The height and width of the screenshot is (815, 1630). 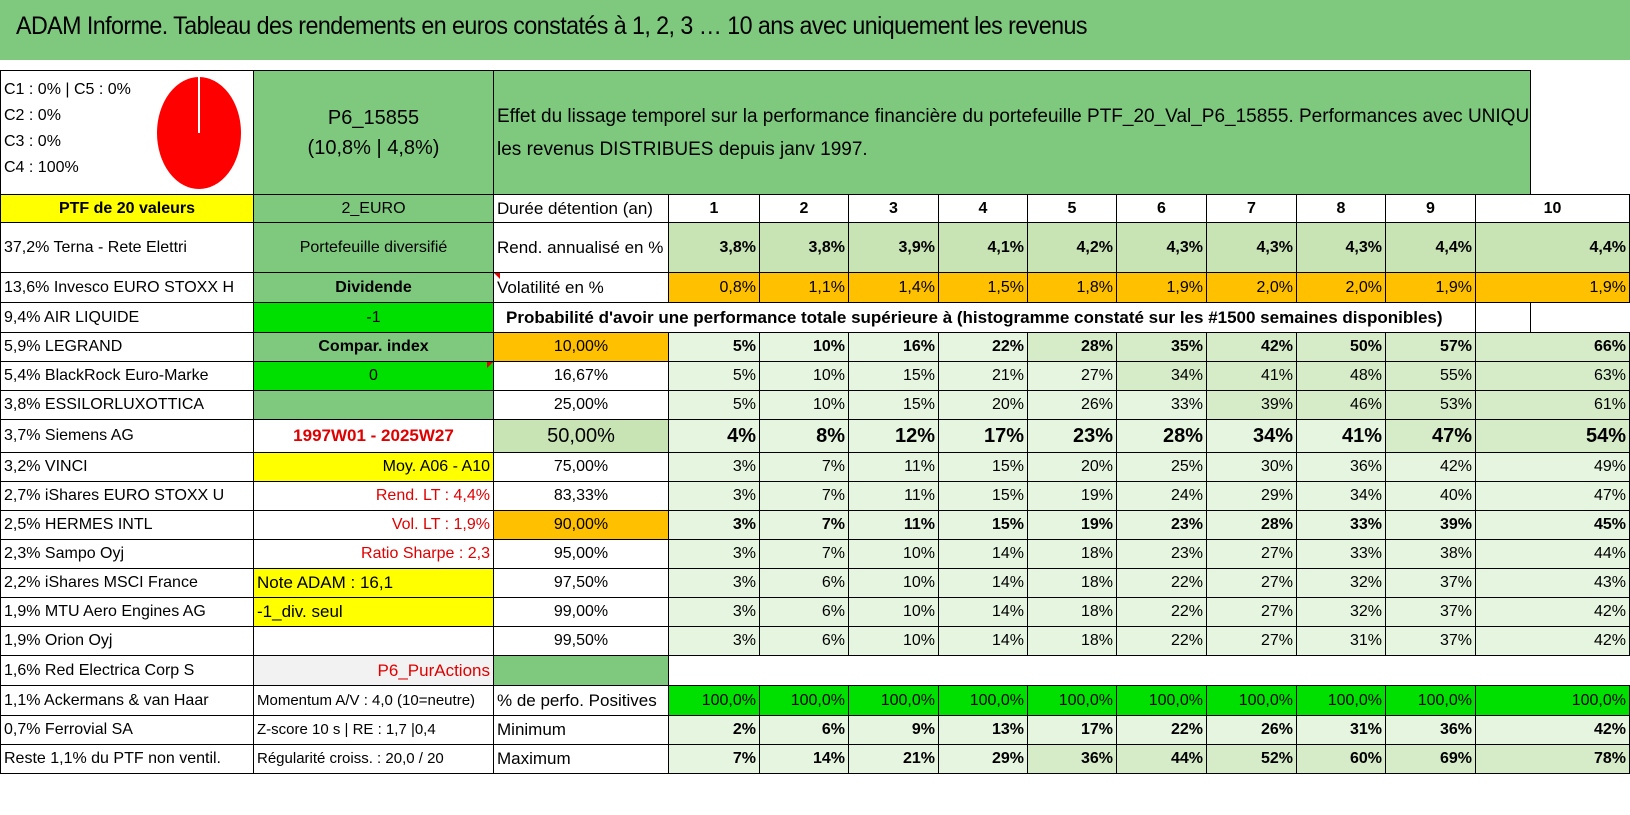 I want to click on maximum-value: 44%, so click(x=1161, y=759).